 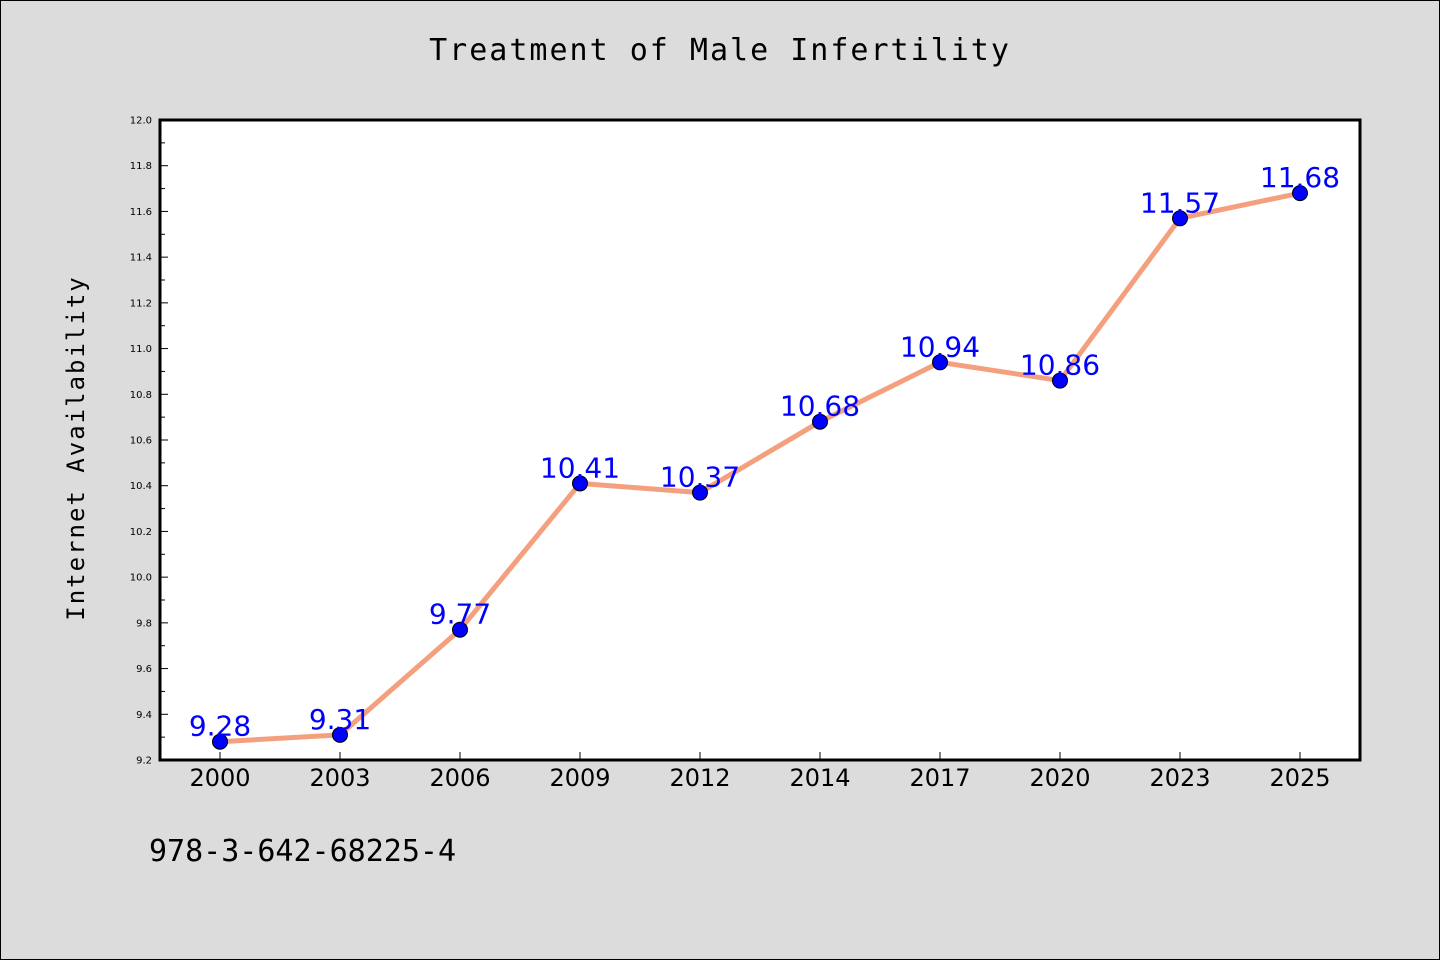 What do you see at coordinates (141, 166) in the screenshot?
I see `y-tick-label: 11.8` at bounding box center [141, 166].